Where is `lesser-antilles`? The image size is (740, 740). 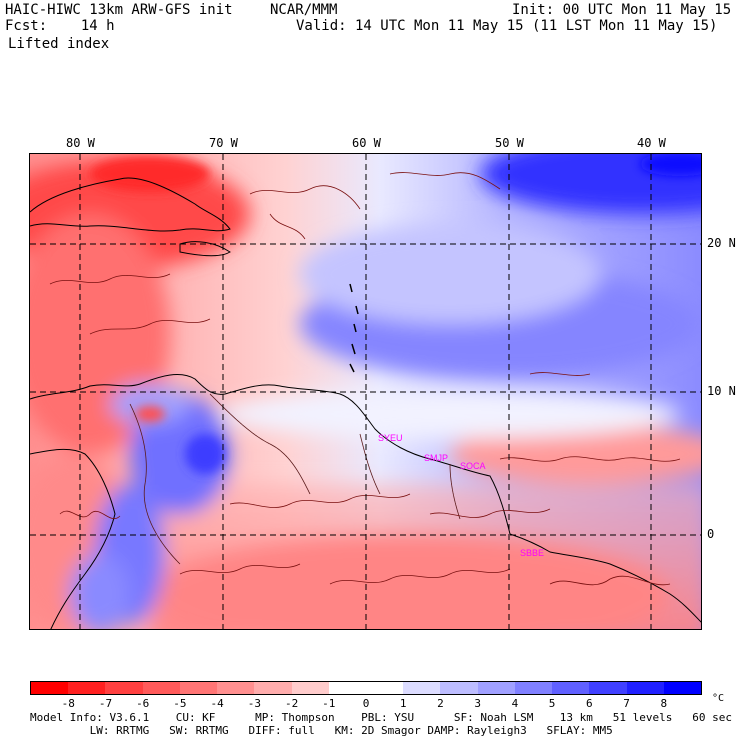 lesser-antilles is located at coordinates (354, 328).